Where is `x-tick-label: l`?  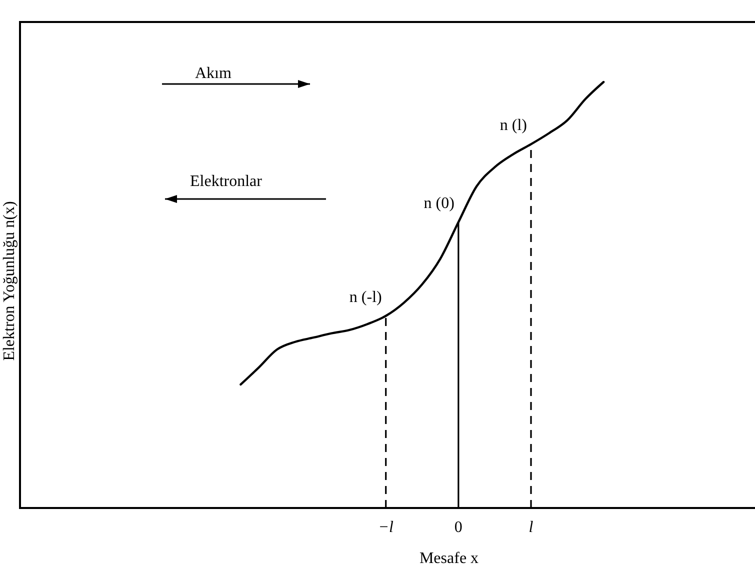 x-tick-label: l is located at coordinates (531, 527).